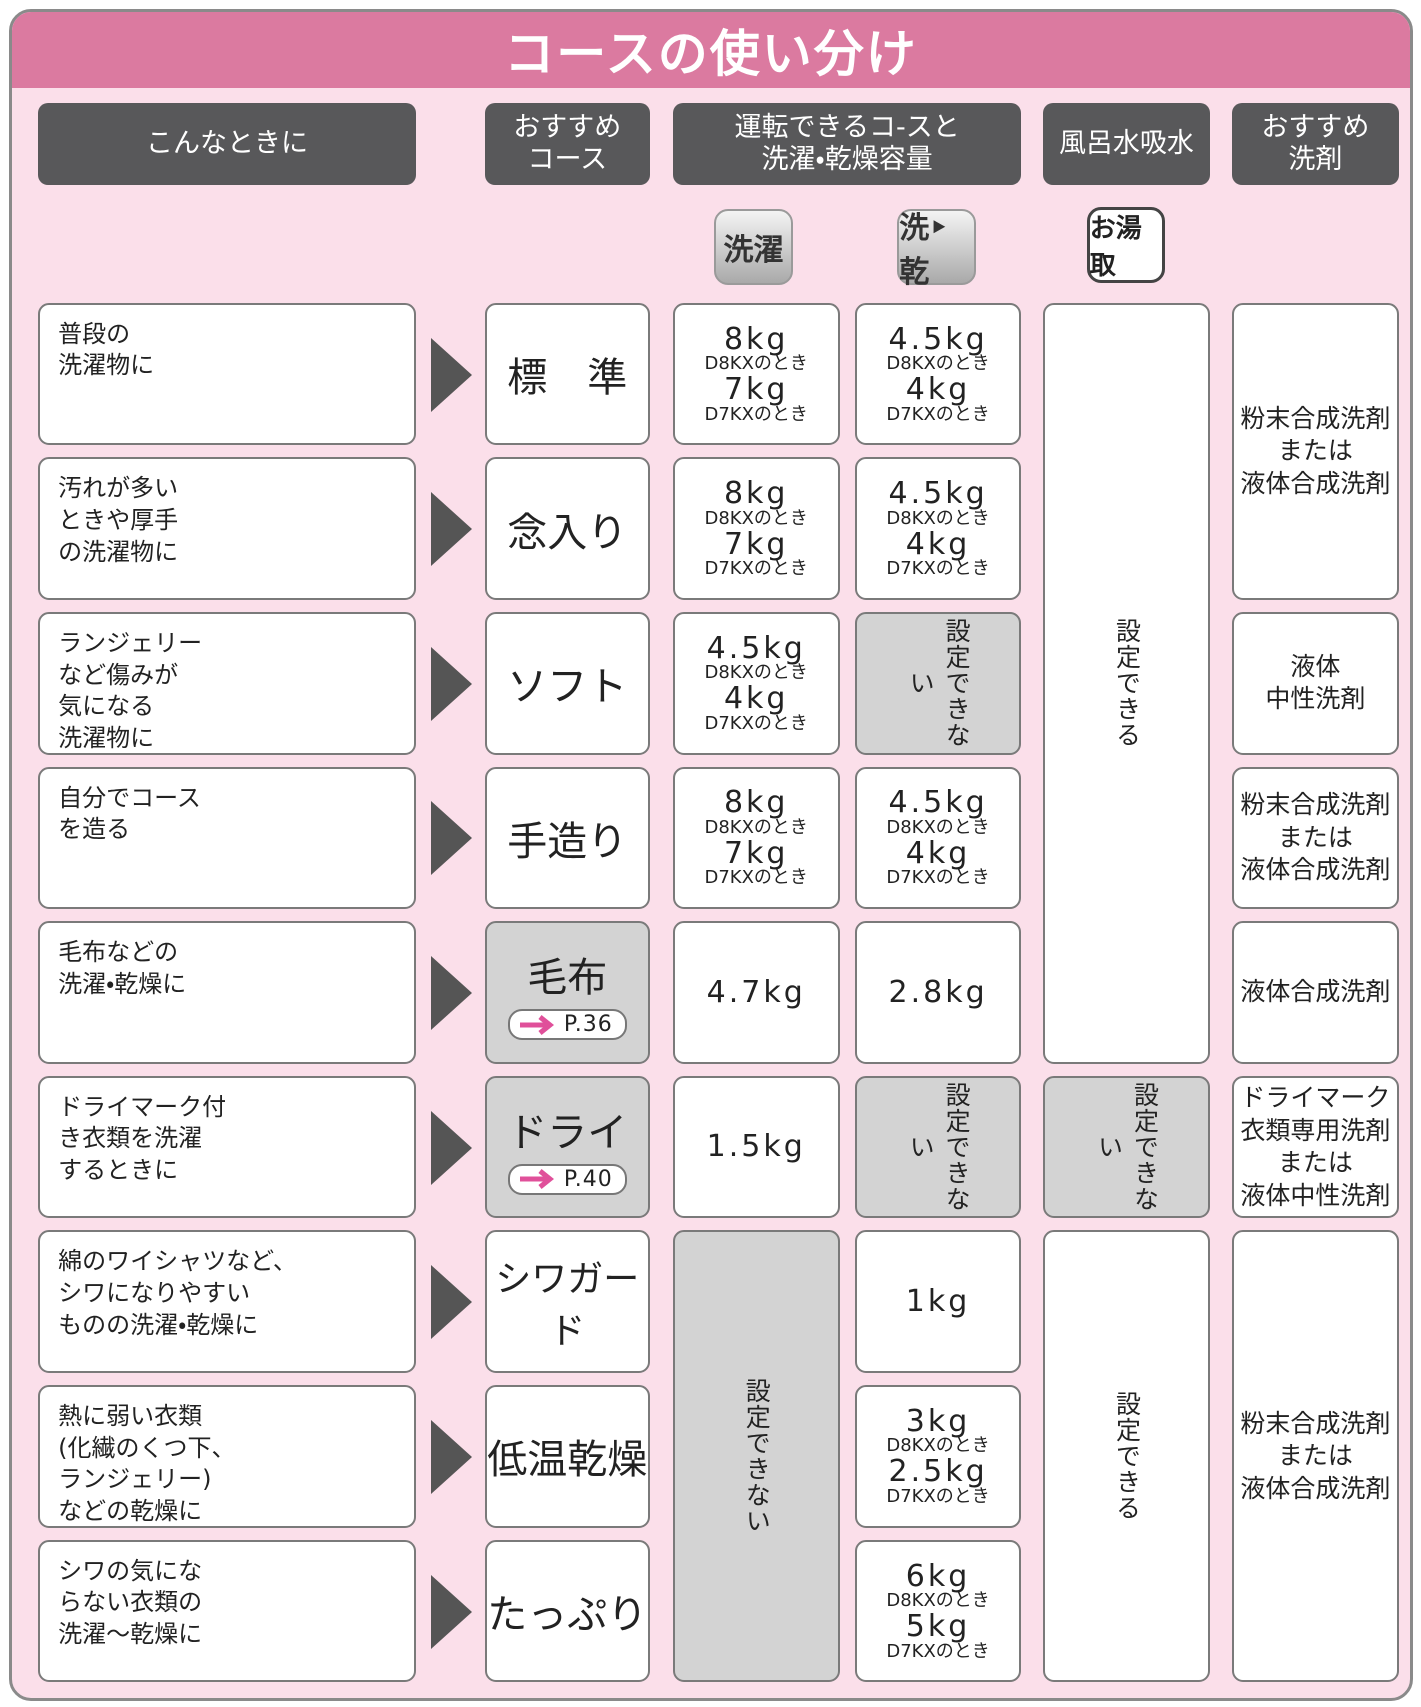  I want to click on situation-cell: シワの気にな らない衣類の 洗濯～乾燥に, so click(227, 1611).